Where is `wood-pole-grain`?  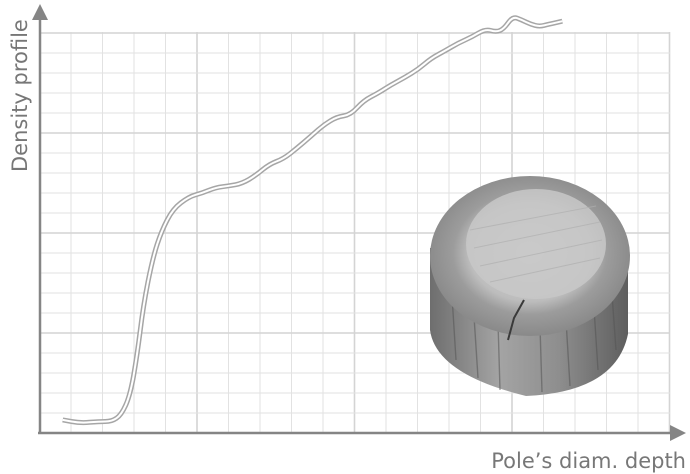
wood-pole-grain is located at coordinates (536, 244).